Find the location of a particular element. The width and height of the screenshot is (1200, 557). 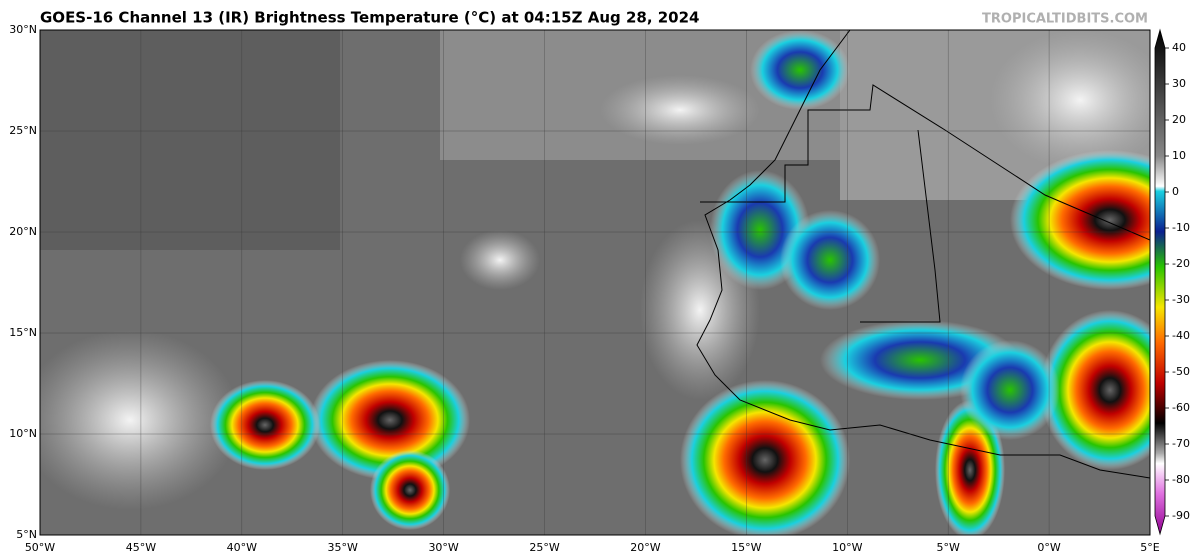

colorbar-label: -70 is located at coordinates (1181, 443).